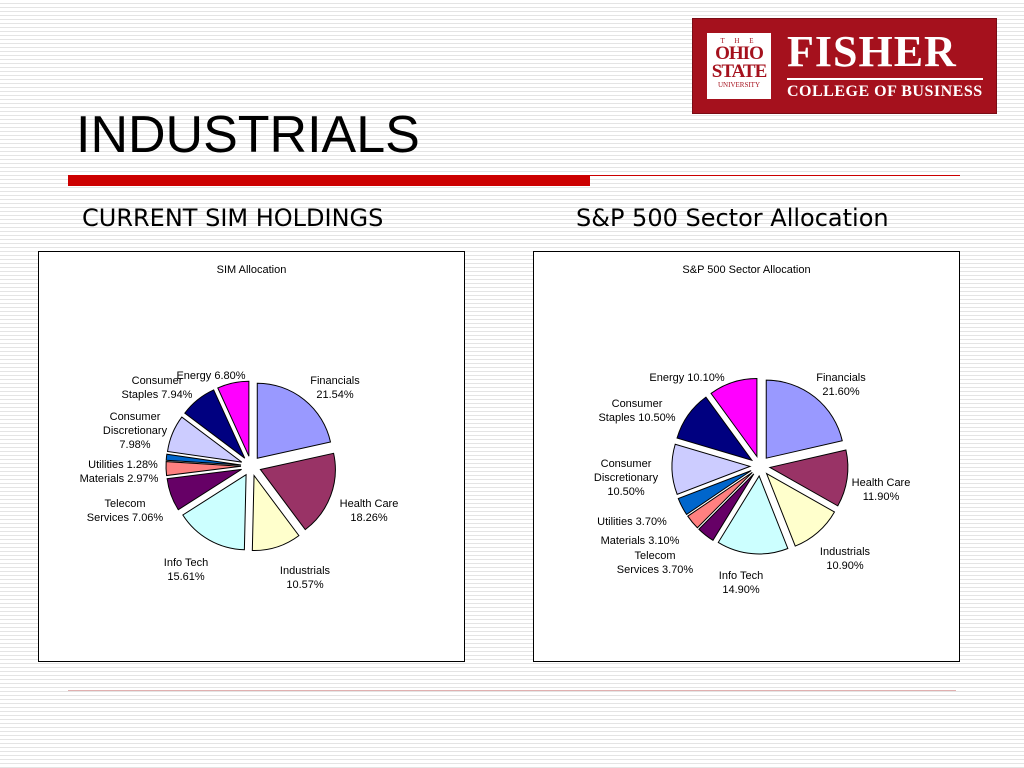 This screenshot has height=768, width=1024. I want to click on title-red-line, so click(775, 175).